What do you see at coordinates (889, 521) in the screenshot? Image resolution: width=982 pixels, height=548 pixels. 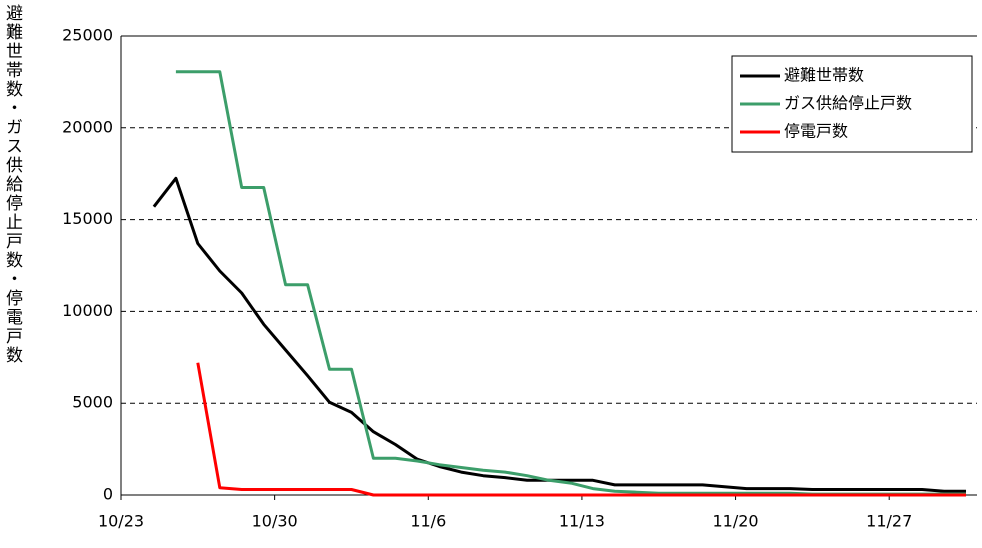 I see `x-tick-label: 11/27` at bounding box center [889, 521].